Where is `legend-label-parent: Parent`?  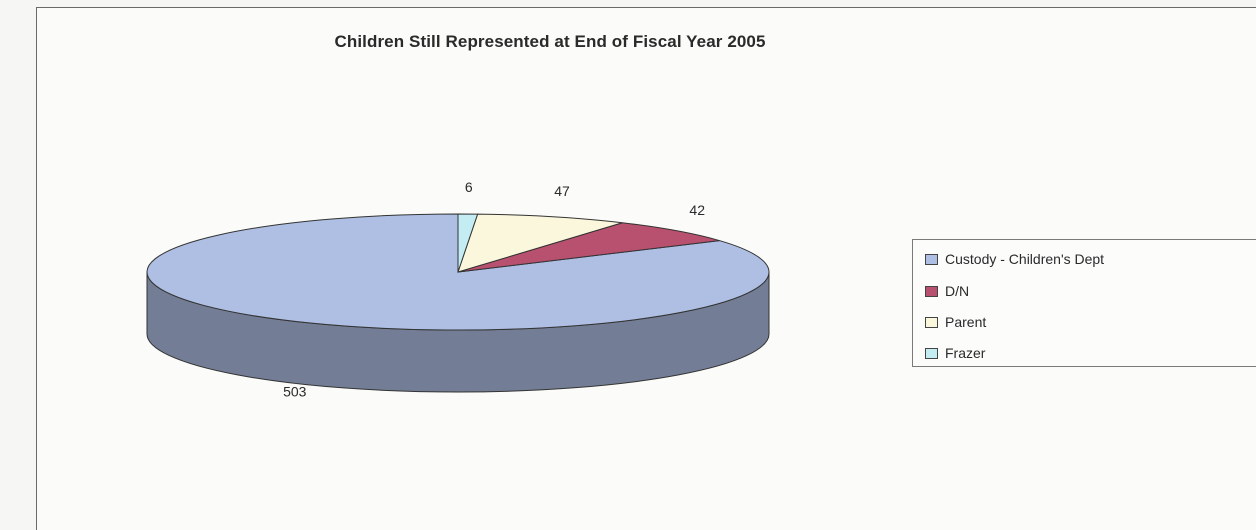 legend-label-parent: Parent is located at coordinates (966, 322).